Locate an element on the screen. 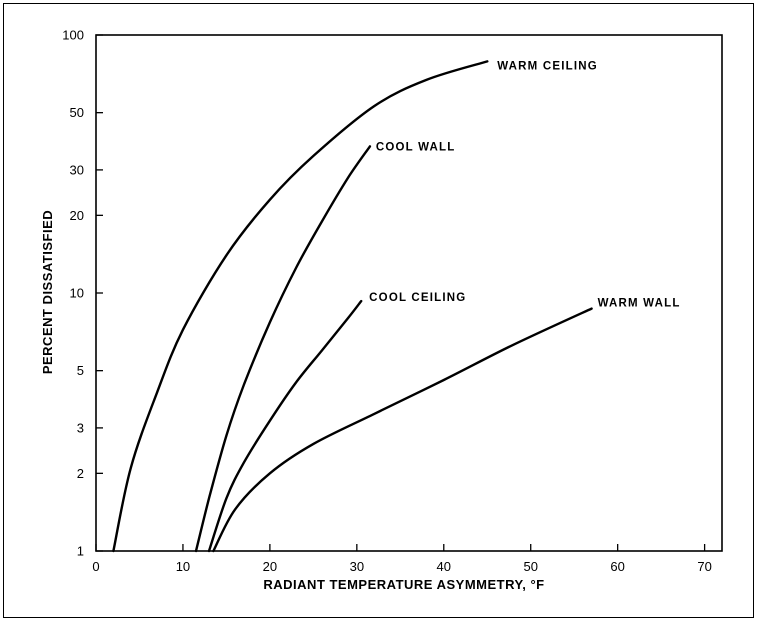 This screenshot has height=623, width=761. y-tick-label: 5 is located at coordinates (80, 370).